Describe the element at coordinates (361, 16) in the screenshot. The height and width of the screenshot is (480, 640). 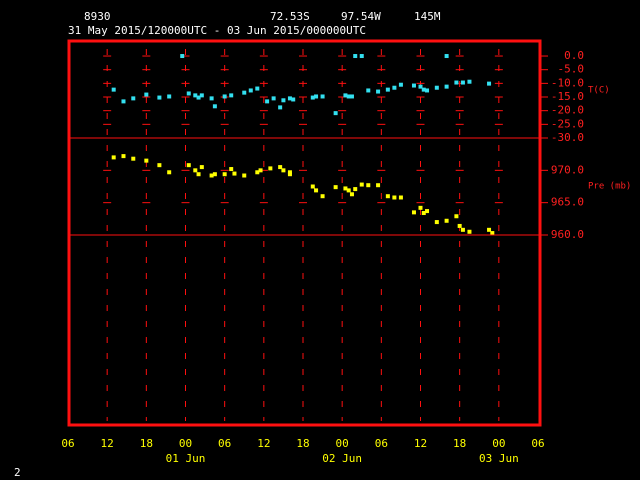
I see `longitude: 97.54W` at that location.